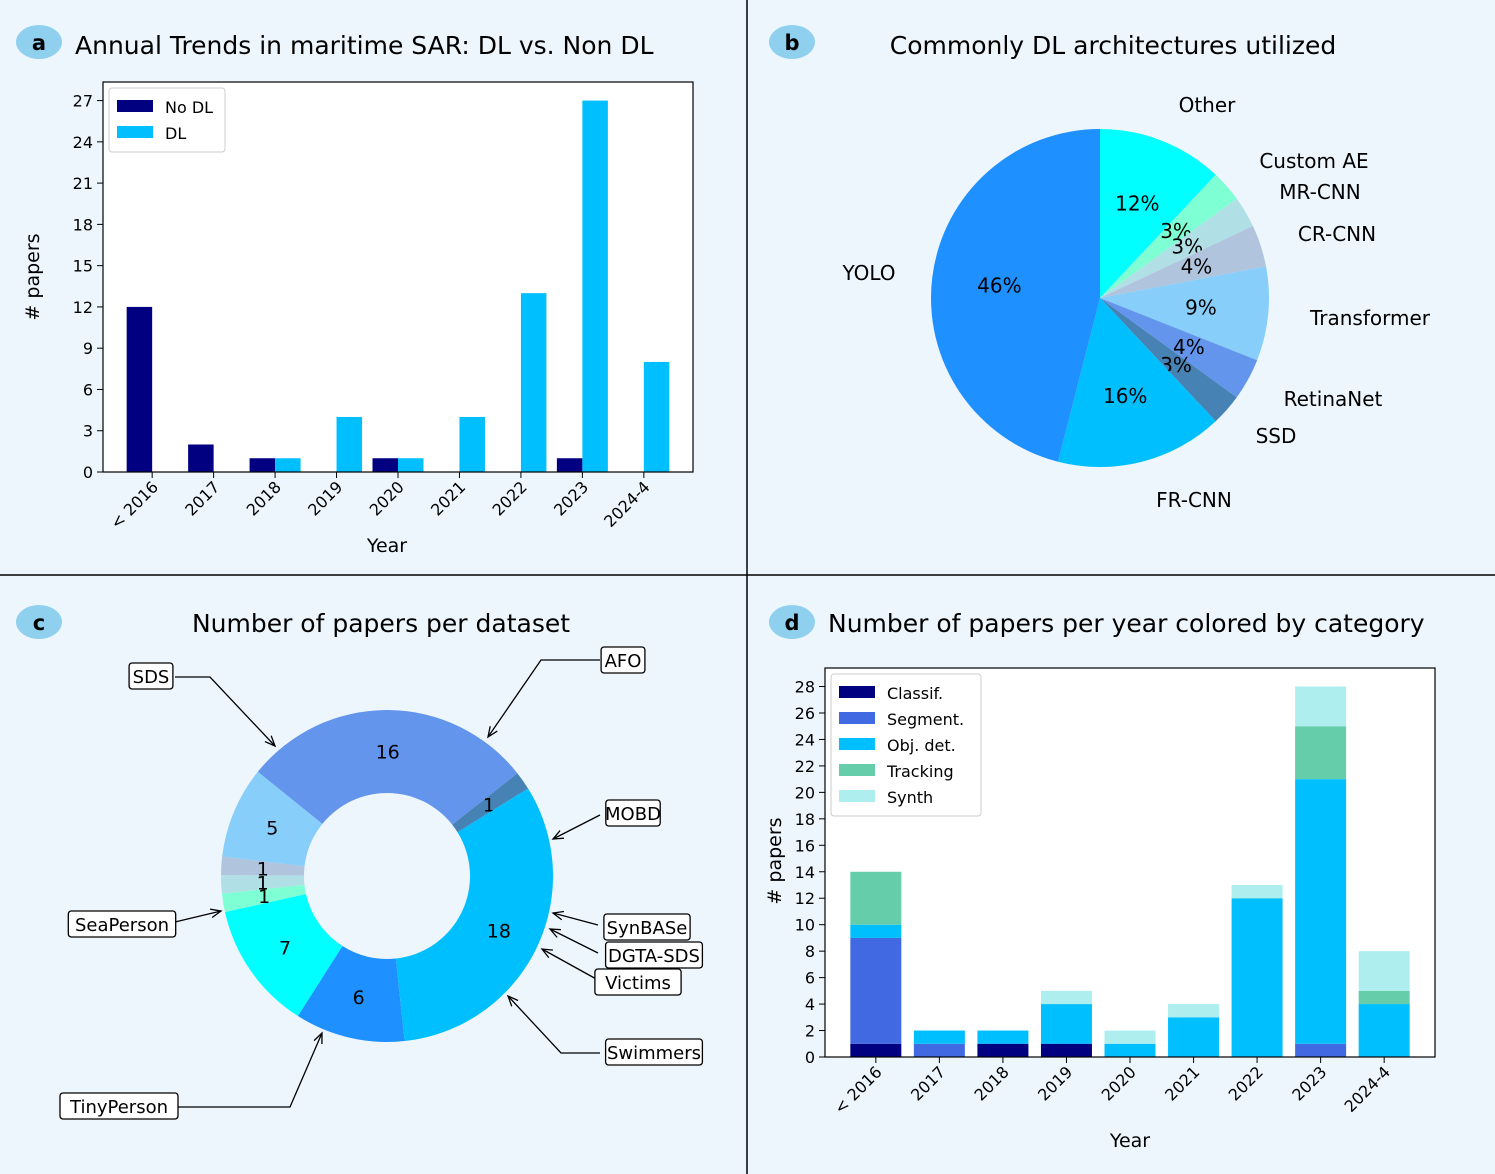 This screenshot has height=1174, width=1495. What do you see at coordinates (263, 898) in the screenshot?
I see `donut-wedge-synbase` at bounding box center [263, 898].